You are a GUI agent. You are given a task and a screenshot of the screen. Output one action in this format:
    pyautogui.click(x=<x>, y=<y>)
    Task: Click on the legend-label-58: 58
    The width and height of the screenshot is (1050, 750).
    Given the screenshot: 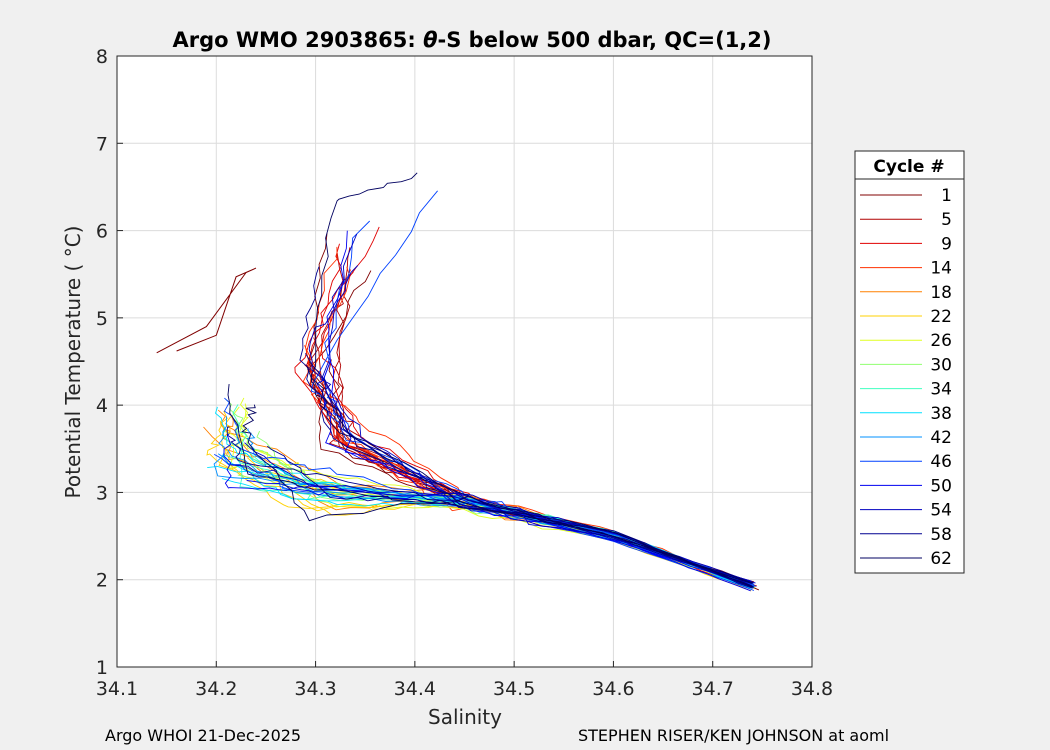 What is the action you would take?
    pyautogui.click(x=941, y=535)
    